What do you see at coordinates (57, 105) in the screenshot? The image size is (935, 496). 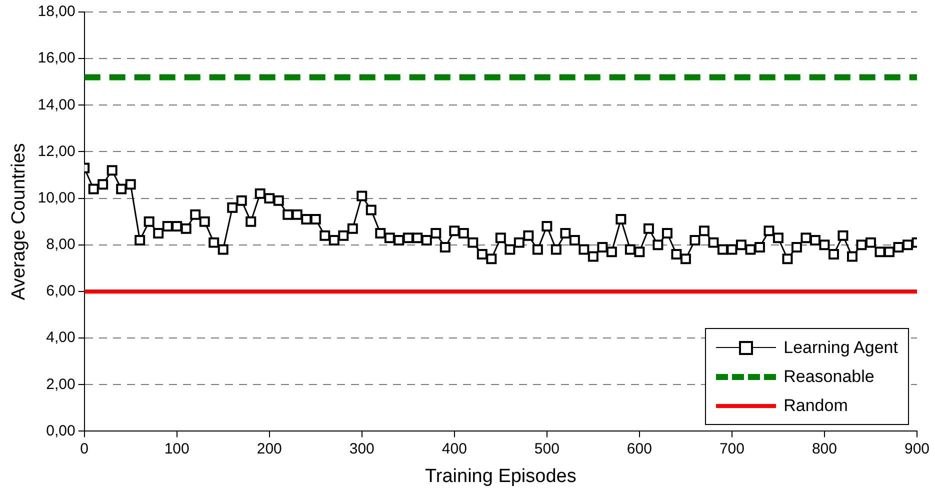 I see `y-tick-label: 14,00` at bounding box center [57, 105].